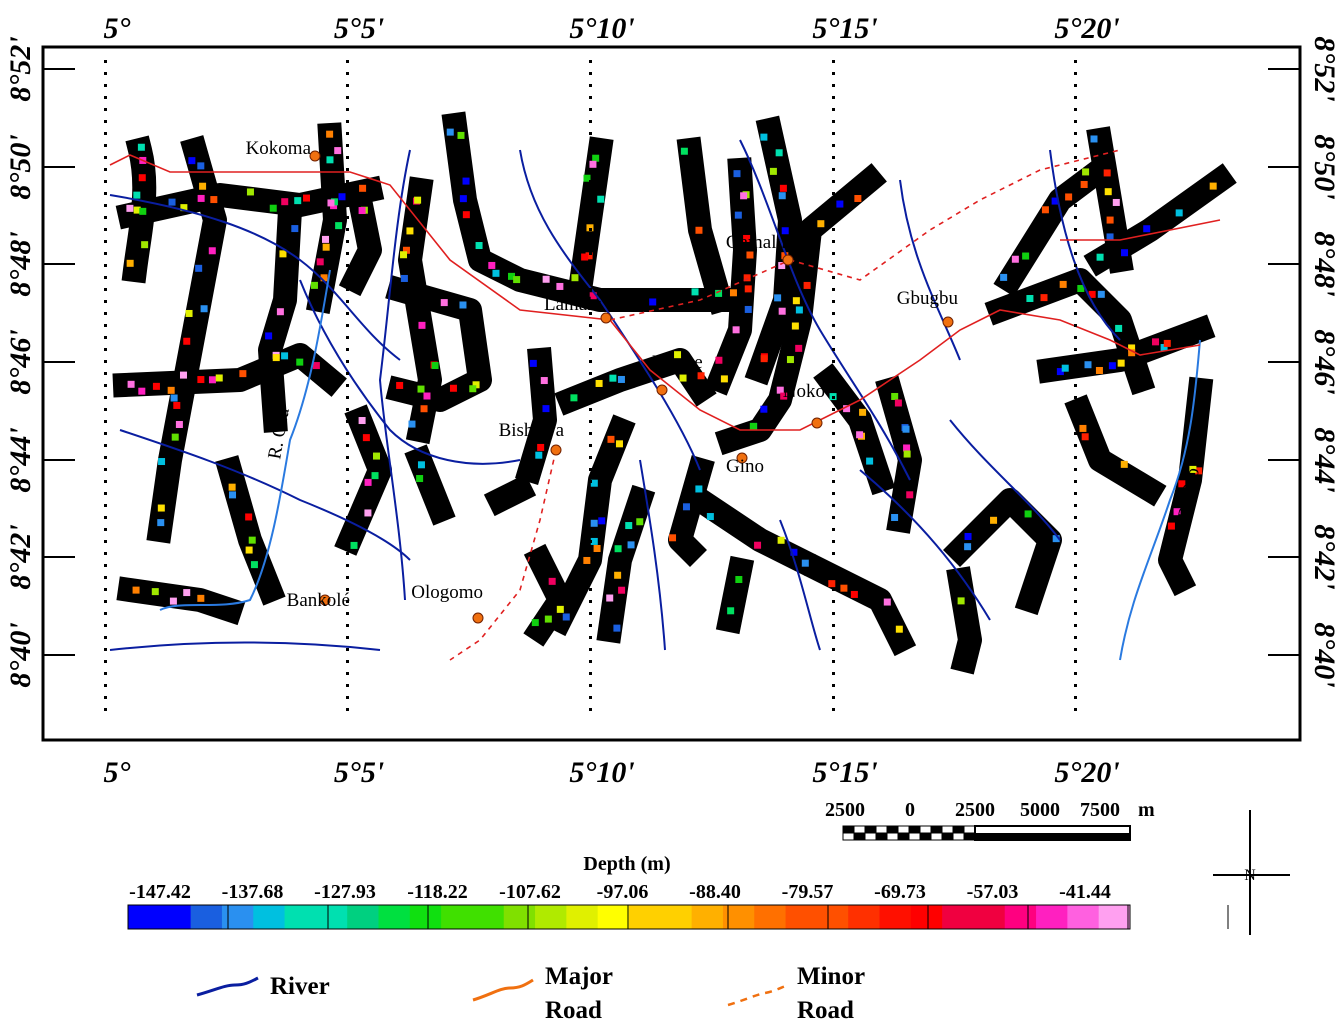 Image resolution: width=1343 pixels, height=1025 pixels. I want to click on y-axis-label: 8°50', so click(20, 166).